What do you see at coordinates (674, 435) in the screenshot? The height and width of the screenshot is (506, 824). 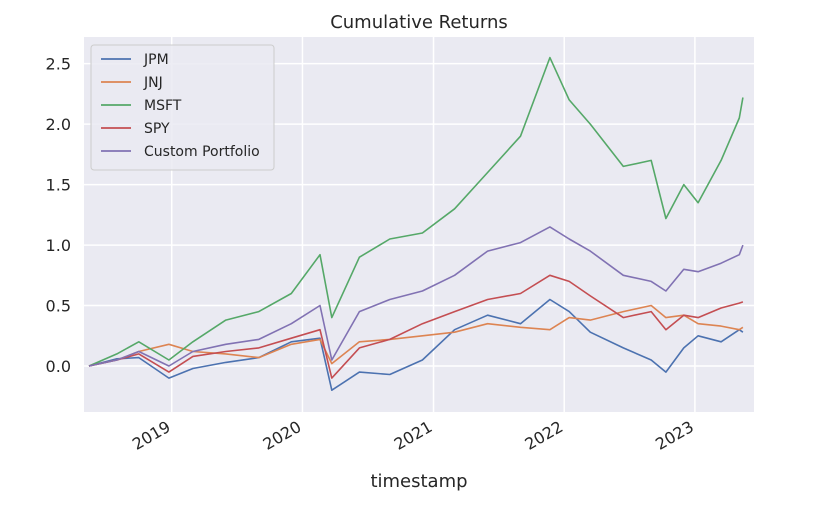 I see `x-tick-label: 2023` at bounding box center [674, 435].